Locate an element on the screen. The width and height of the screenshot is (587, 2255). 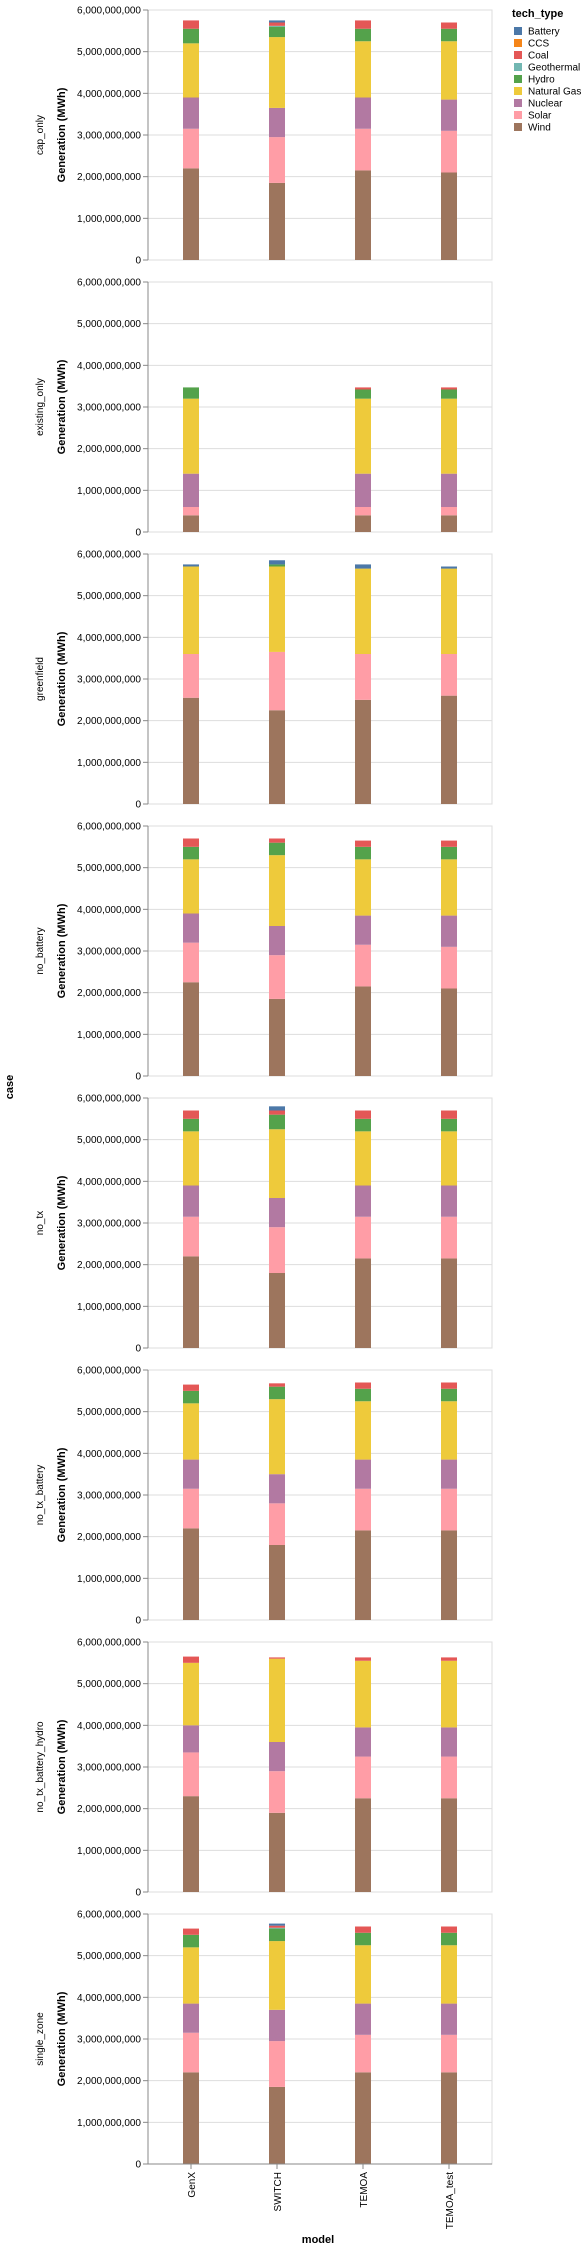
legend-label: Coal is located at coordinates (538, 56).